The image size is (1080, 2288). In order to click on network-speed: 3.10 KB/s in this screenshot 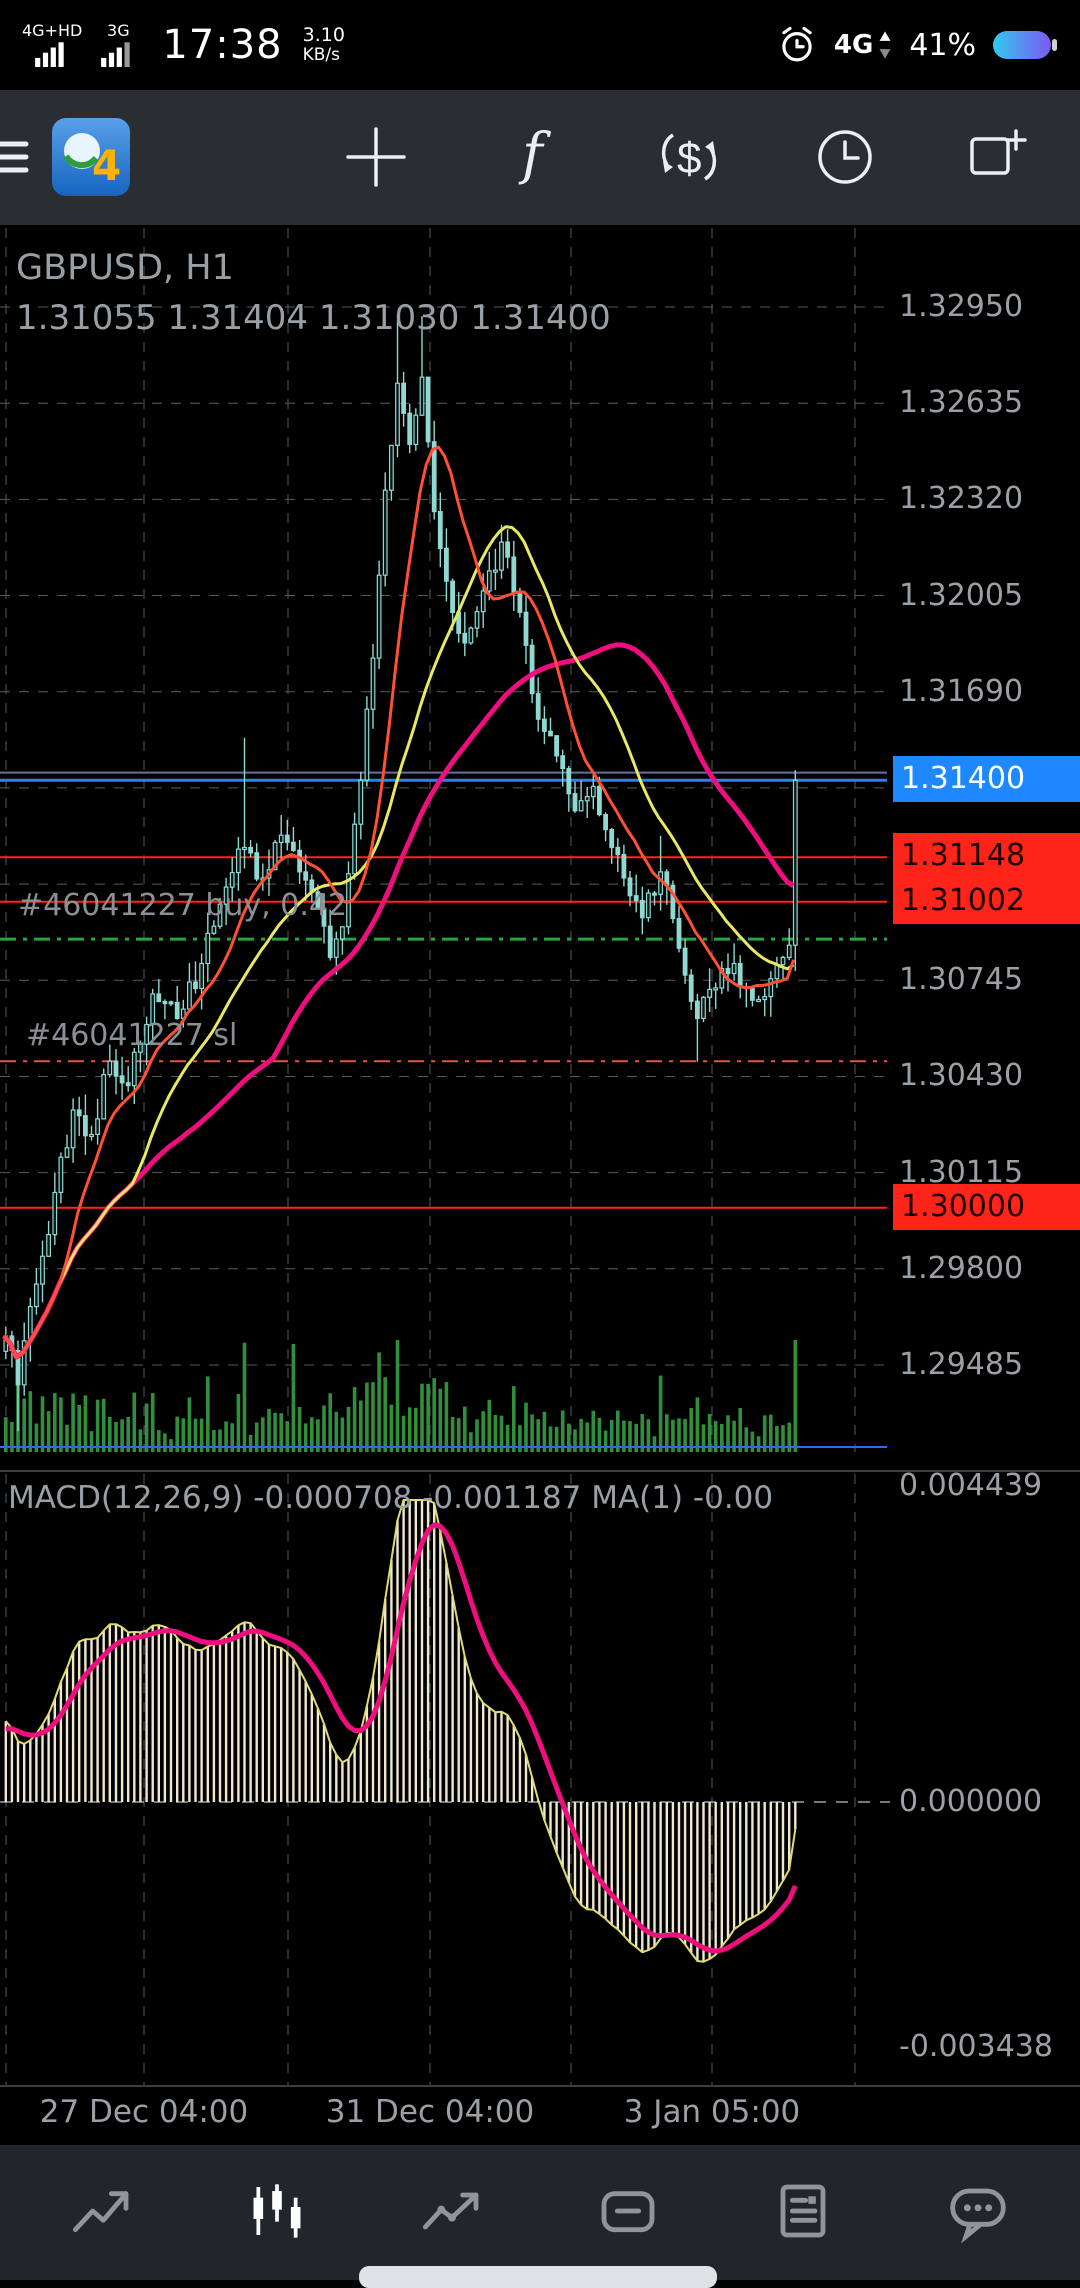, I will do `click(324, 45)`.